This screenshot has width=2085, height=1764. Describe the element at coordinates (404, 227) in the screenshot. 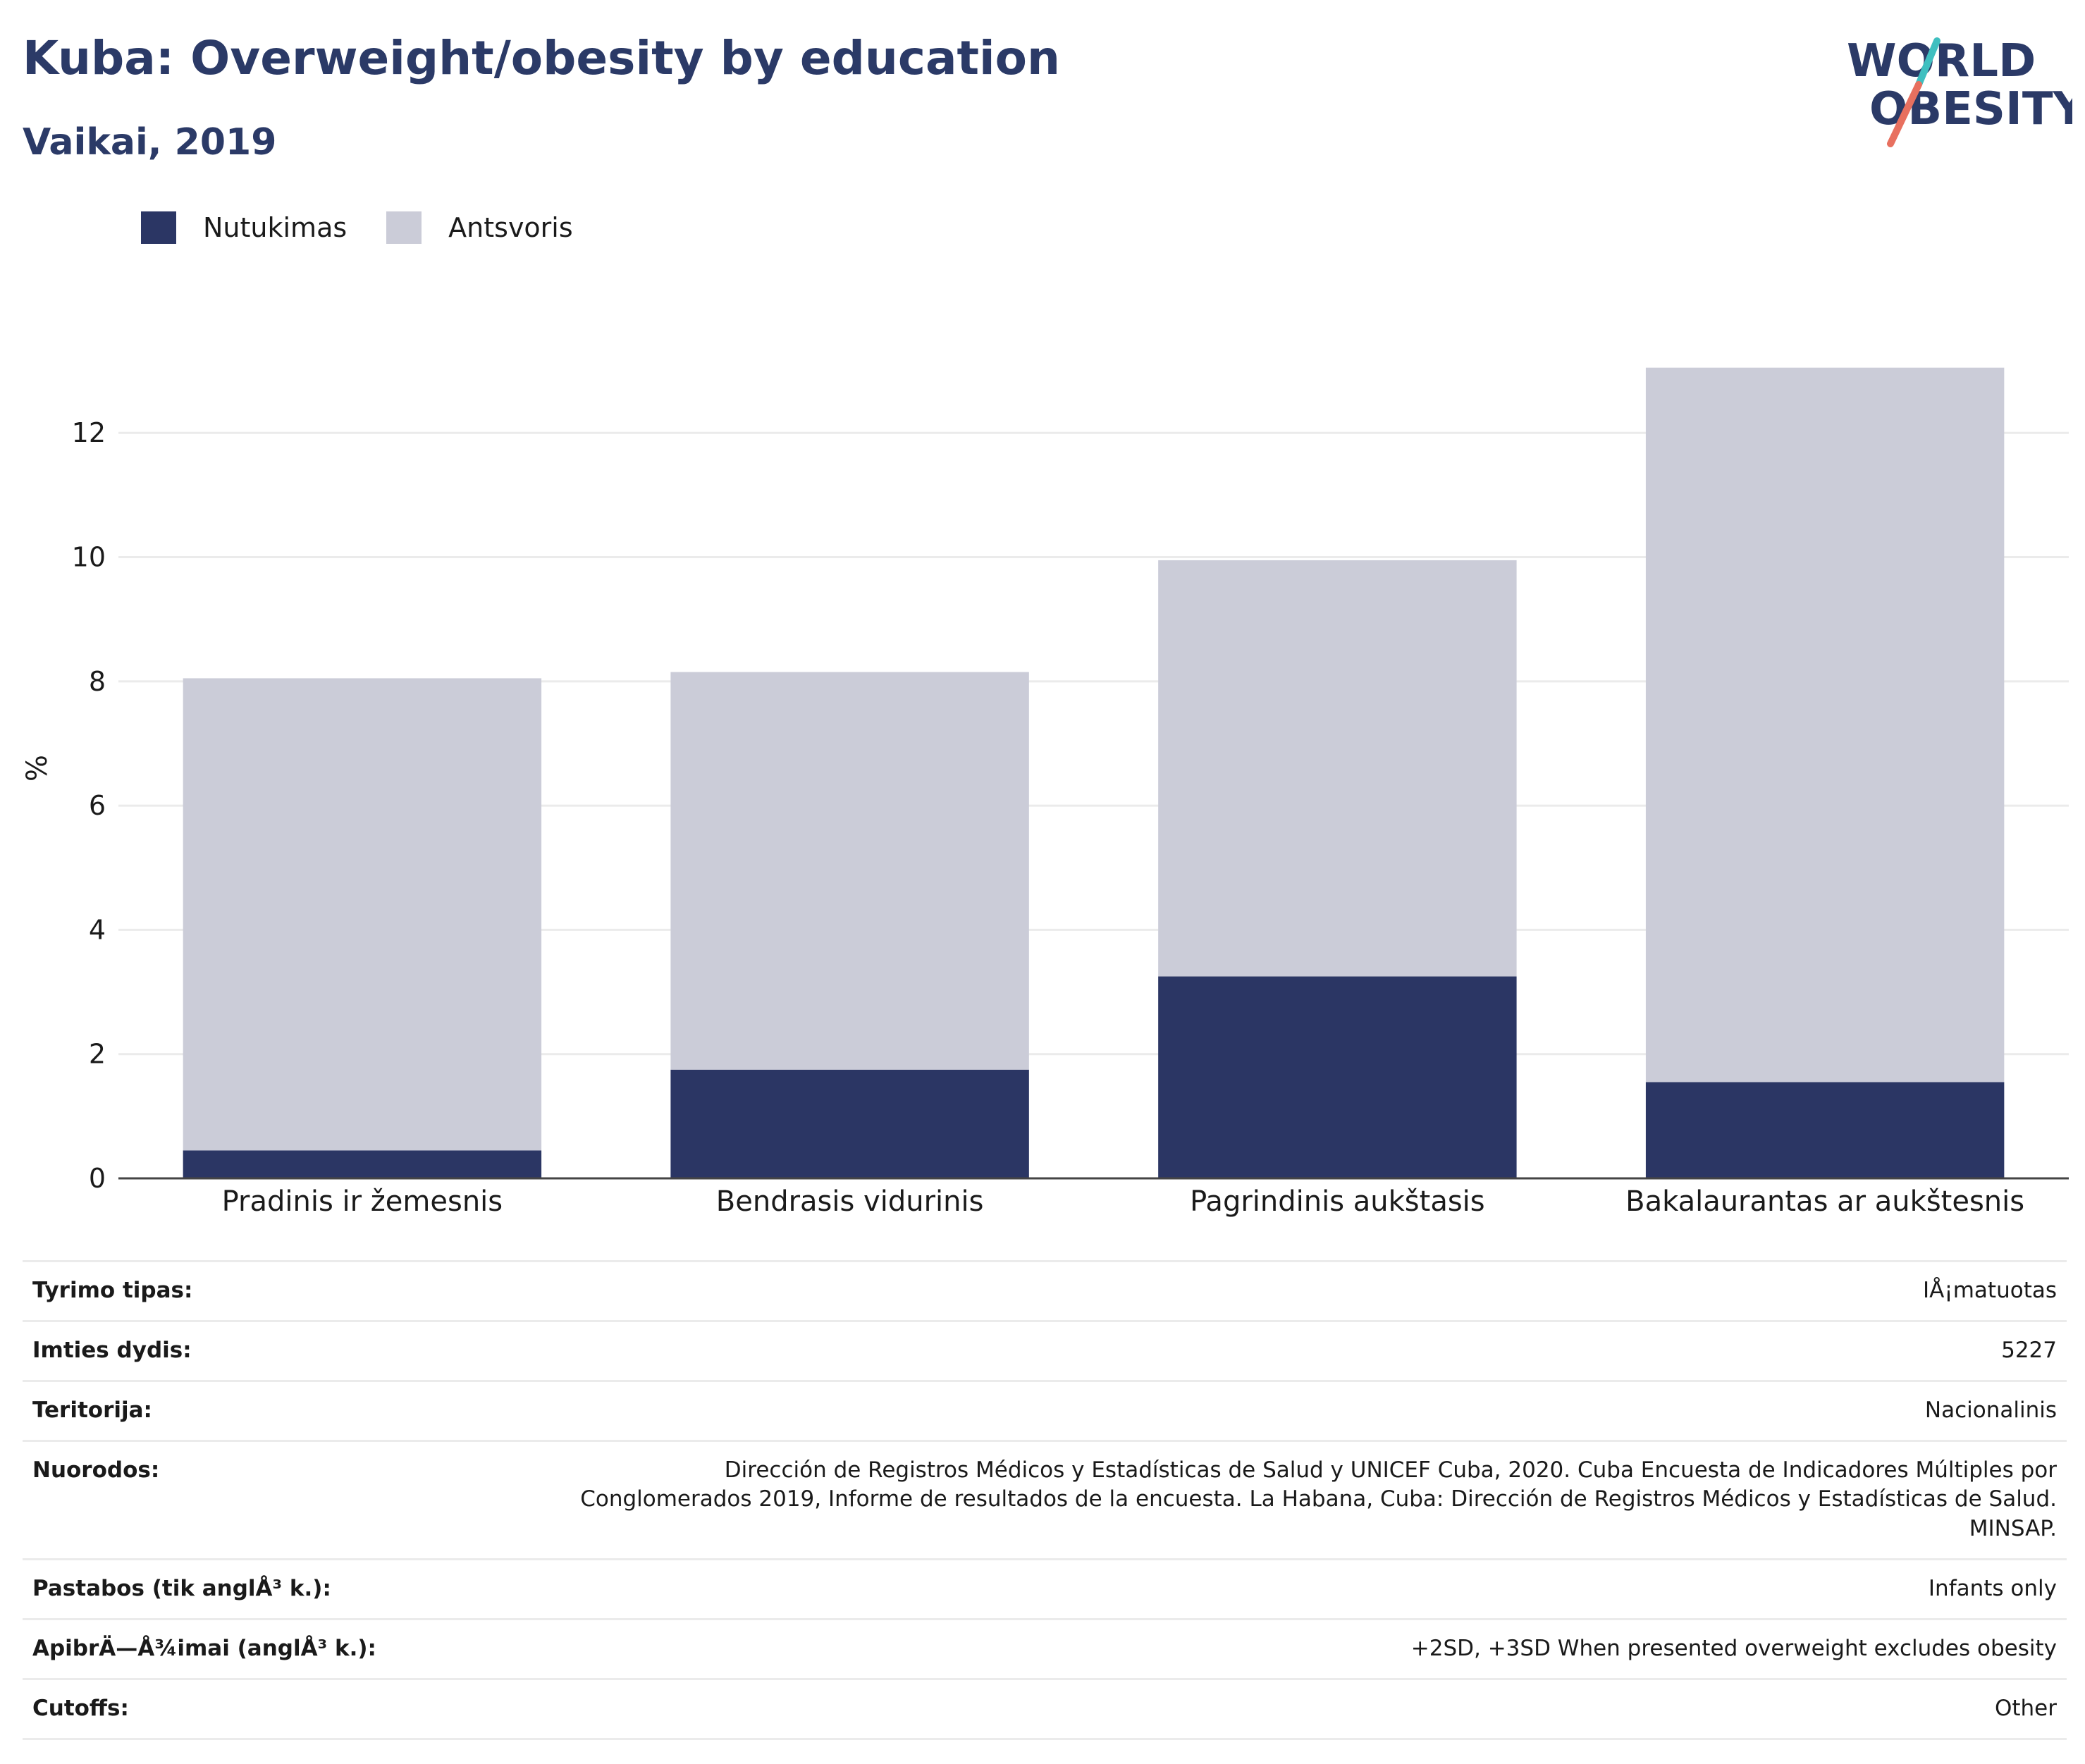

I see `legend-swatch-overweight` at that location.